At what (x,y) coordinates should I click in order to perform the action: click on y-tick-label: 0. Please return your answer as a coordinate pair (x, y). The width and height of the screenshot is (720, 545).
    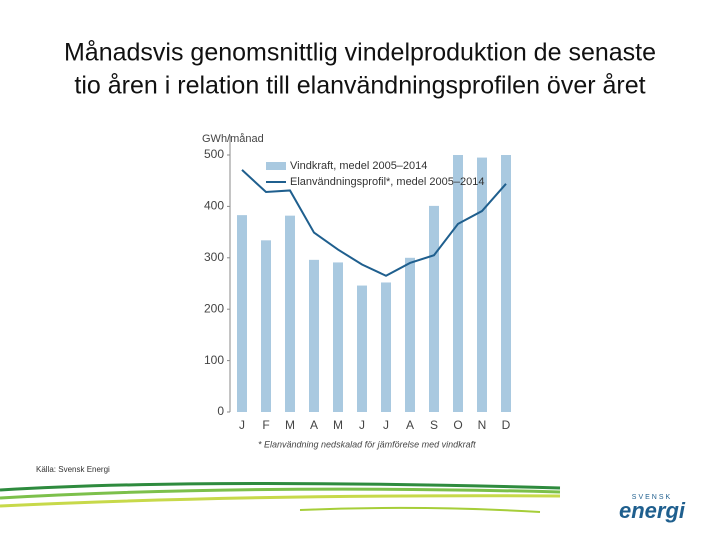
    Looking at the image, I should click on (220, 411).